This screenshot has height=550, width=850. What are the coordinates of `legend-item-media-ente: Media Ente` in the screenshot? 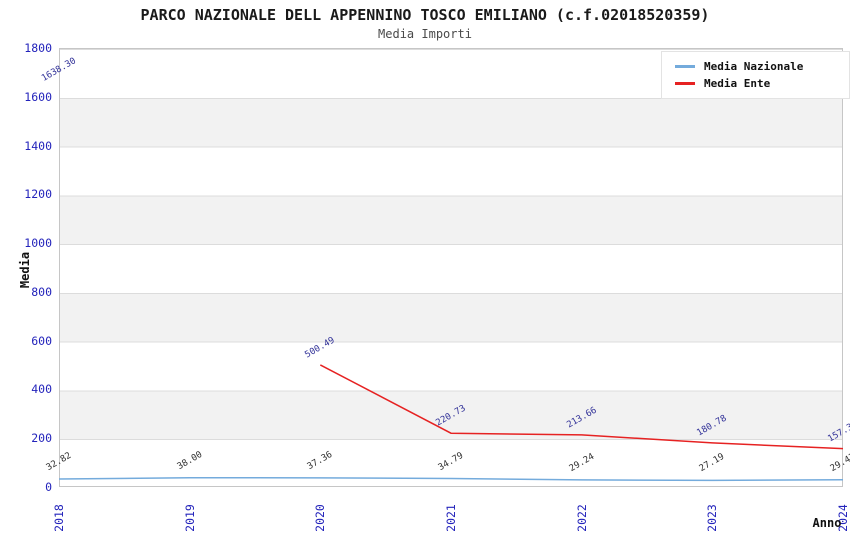 It's located at (755, 83).